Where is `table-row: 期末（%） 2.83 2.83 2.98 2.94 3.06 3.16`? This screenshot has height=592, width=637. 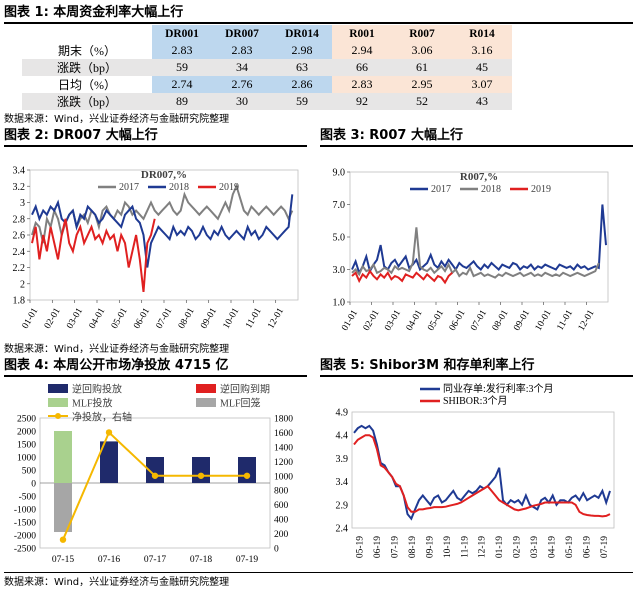
table-row: 期末（%） 2.83 2.83 2.98 2.94 3.06 3.16 is located at coordinates (267, 50).